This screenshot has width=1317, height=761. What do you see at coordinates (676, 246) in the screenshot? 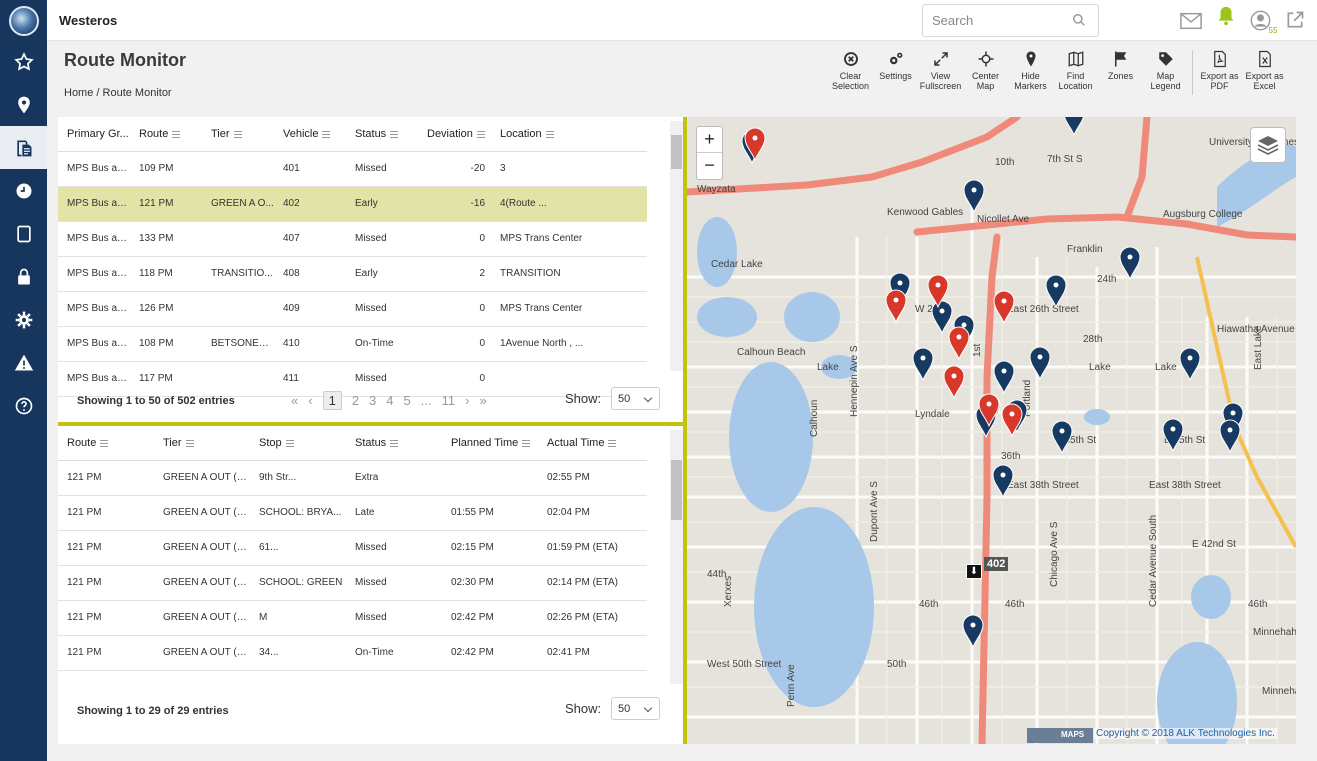
I see `routes-scrollbar` at bounding box center [676, 246].